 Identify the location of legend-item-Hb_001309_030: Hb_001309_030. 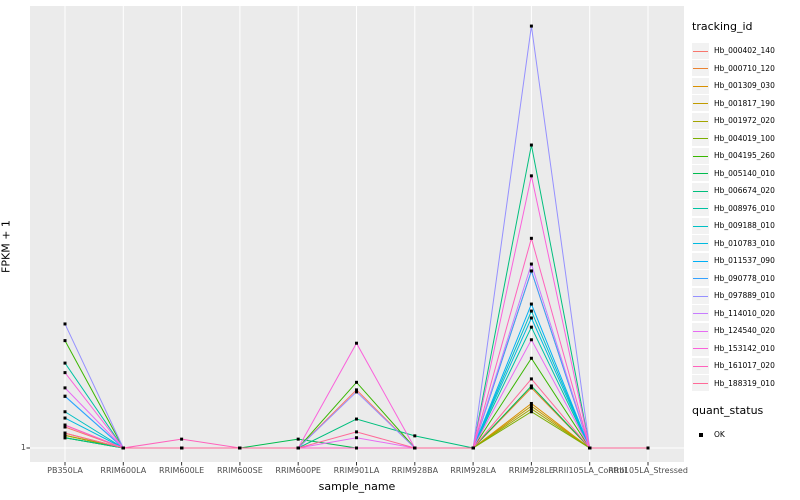
(745, 86).